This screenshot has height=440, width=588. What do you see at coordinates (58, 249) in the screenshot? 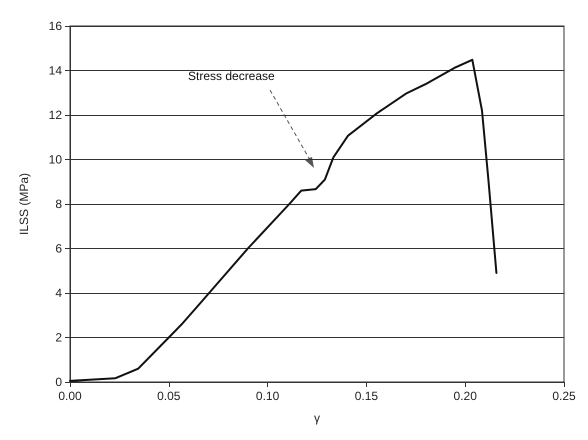
I see `y-tick-label: 6` at bounding box center [58, 249].